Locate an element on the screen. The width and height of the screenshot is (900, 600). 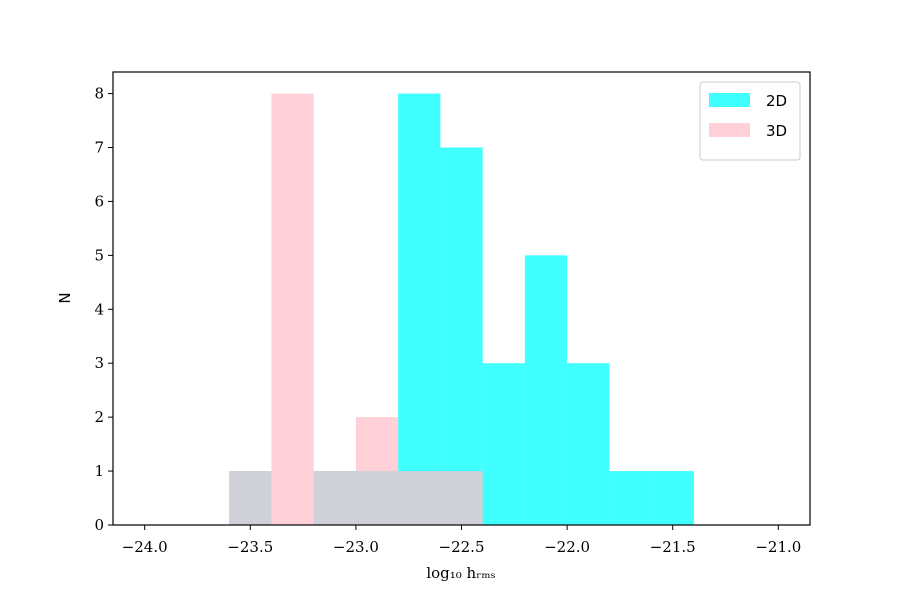
x-tick-label: −23.5 is located at coordinates (250, 547).